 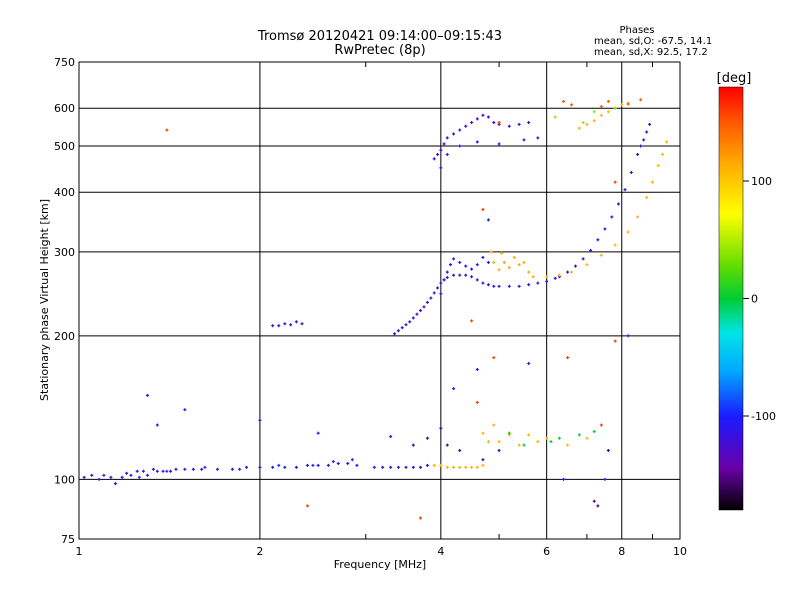 What do you see at coordinates (380, 564) in the screenshot?
I see `x-axis-label: Frequency [MHz]` at bounding box center [380, 564].